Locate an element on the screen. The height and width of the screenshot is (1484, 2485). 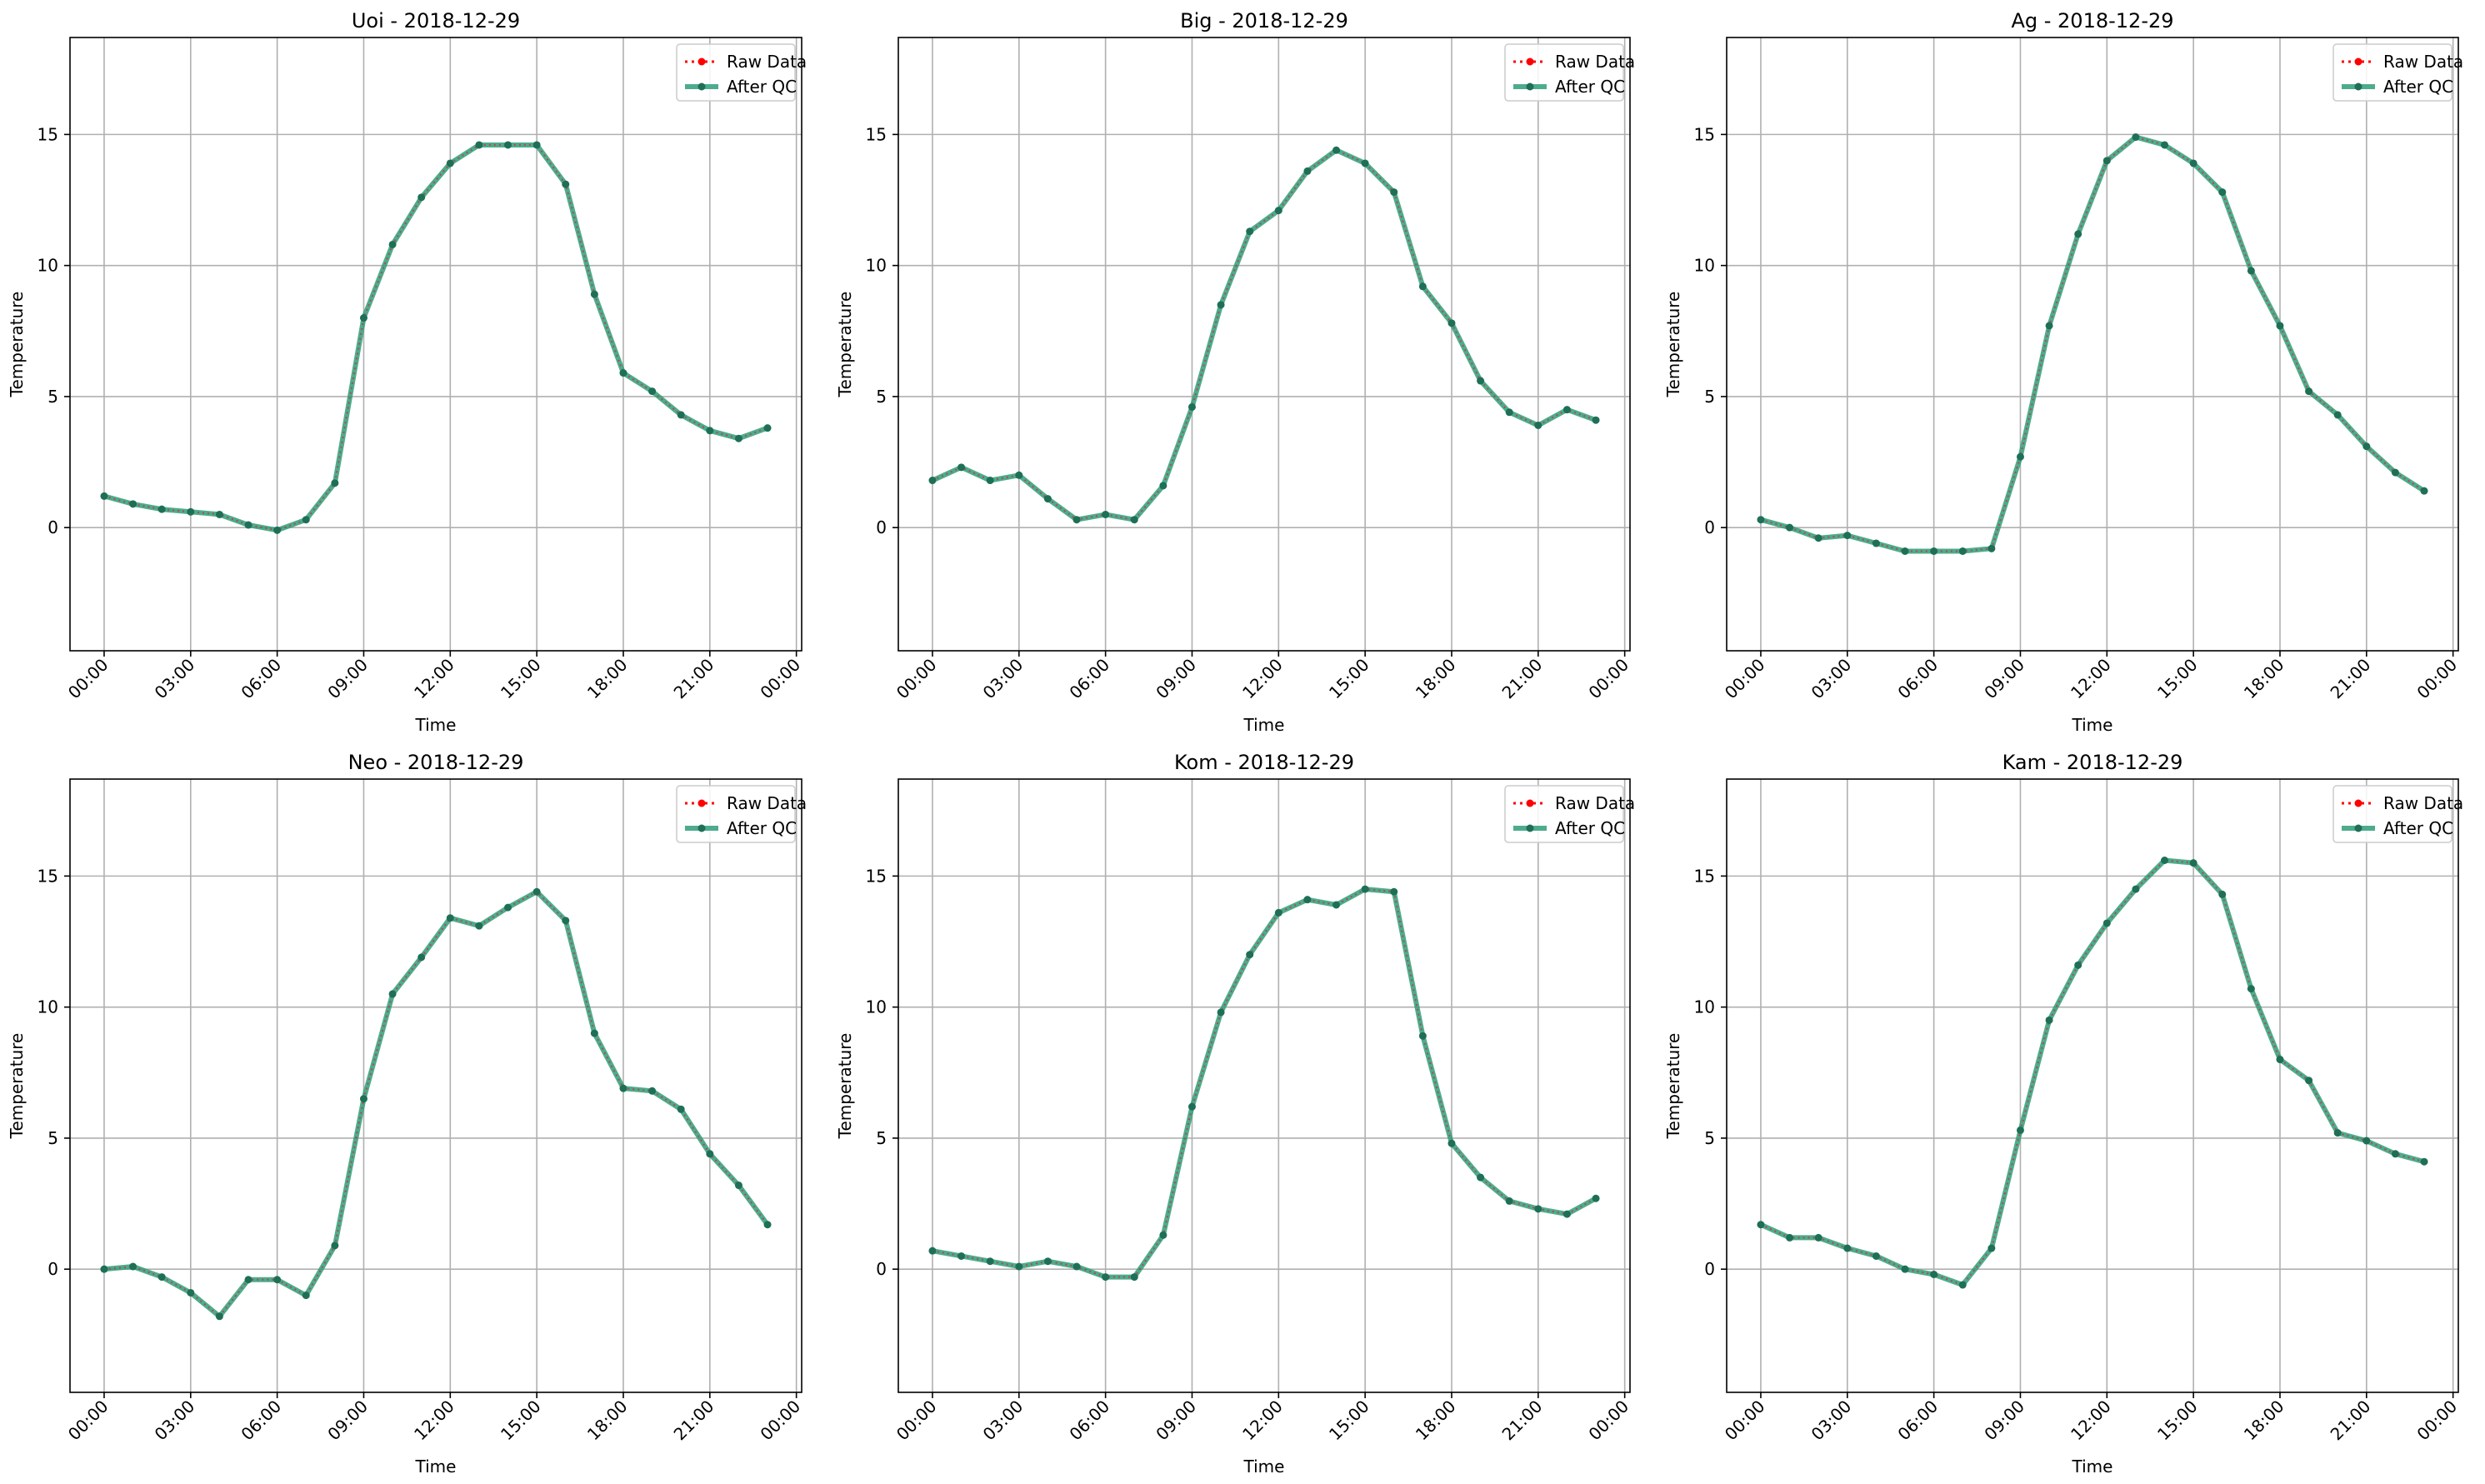
y-tick-label: 5 is located at coordinates (881, 1138).